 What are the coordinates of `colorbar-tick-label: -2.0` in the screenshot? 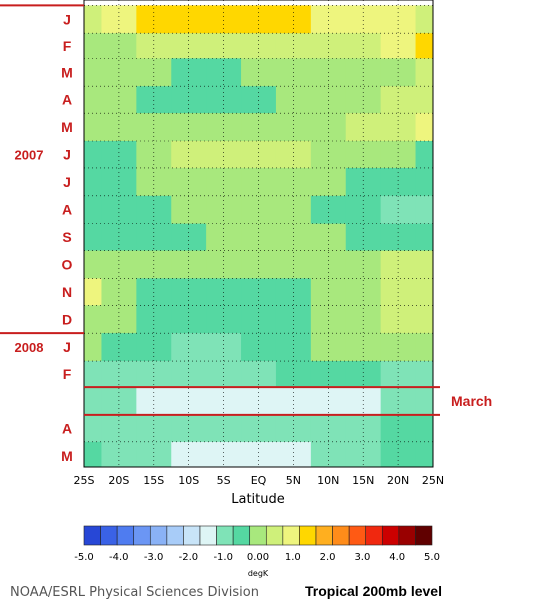 It's located at (189, 557).